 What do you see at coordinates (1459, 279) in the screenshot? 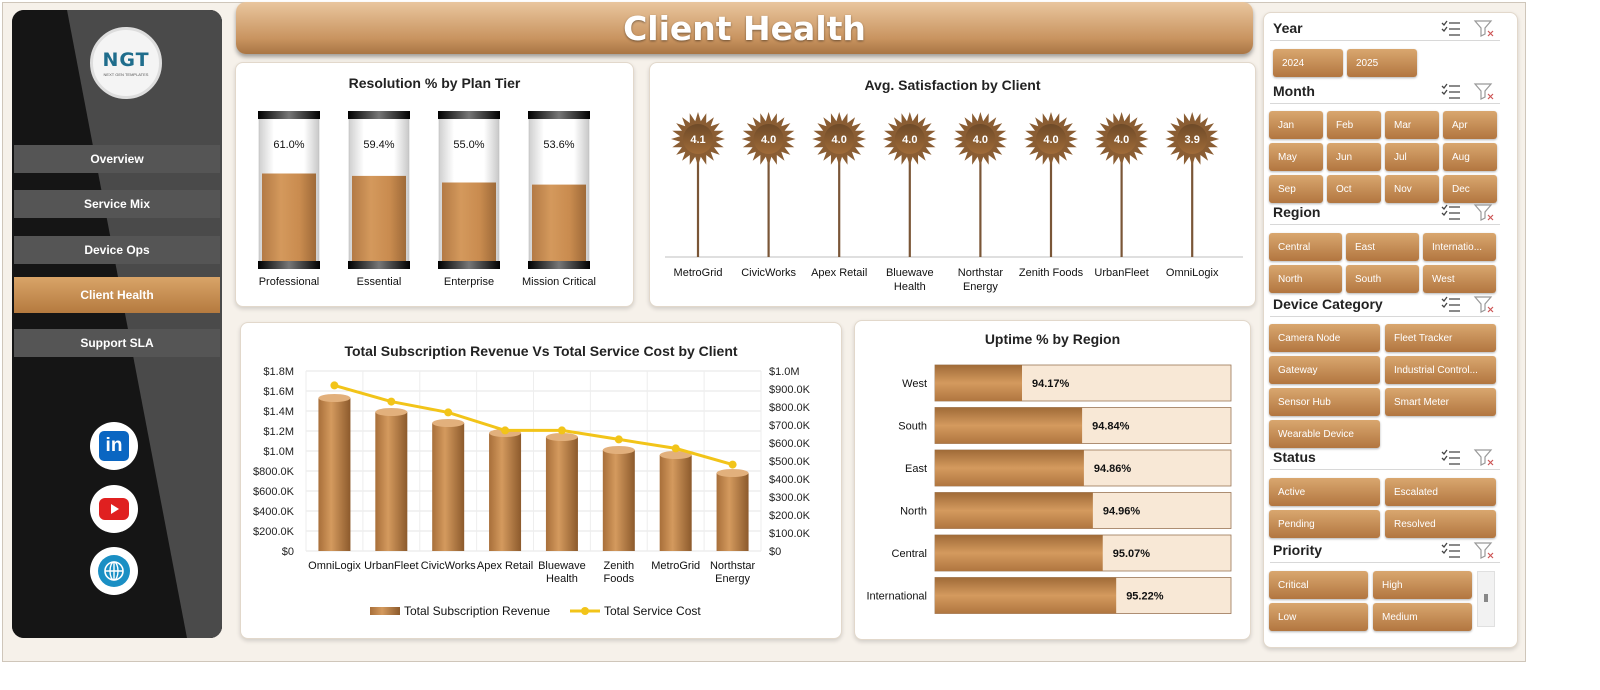
I see `slicer-region-option: West` at bounding box center [1459, 279].